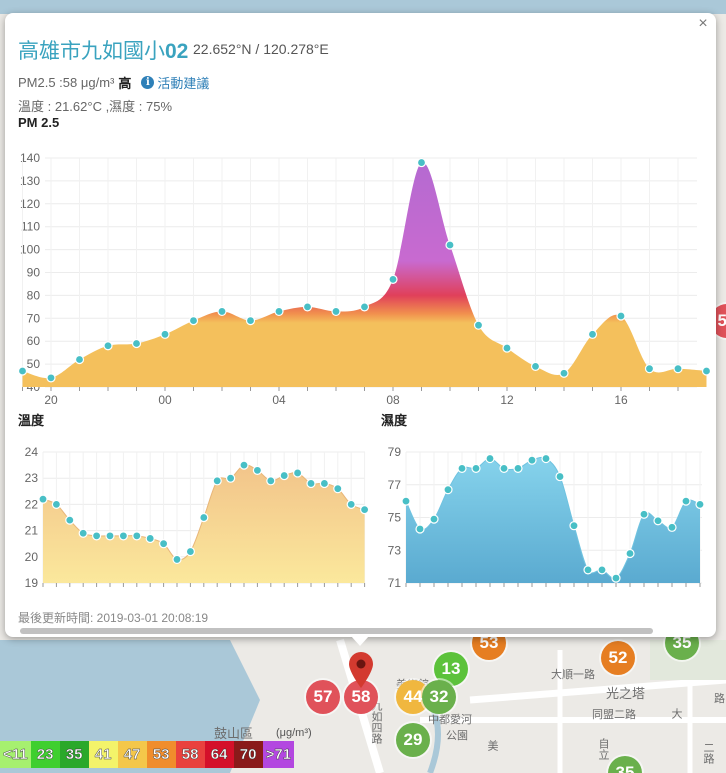 The width and height of the screenshot is (726, 773). What do you see at coordinates (74, 754) in the screenshot?
I see `legend-cell: 35` at bounding box center [74, 754].